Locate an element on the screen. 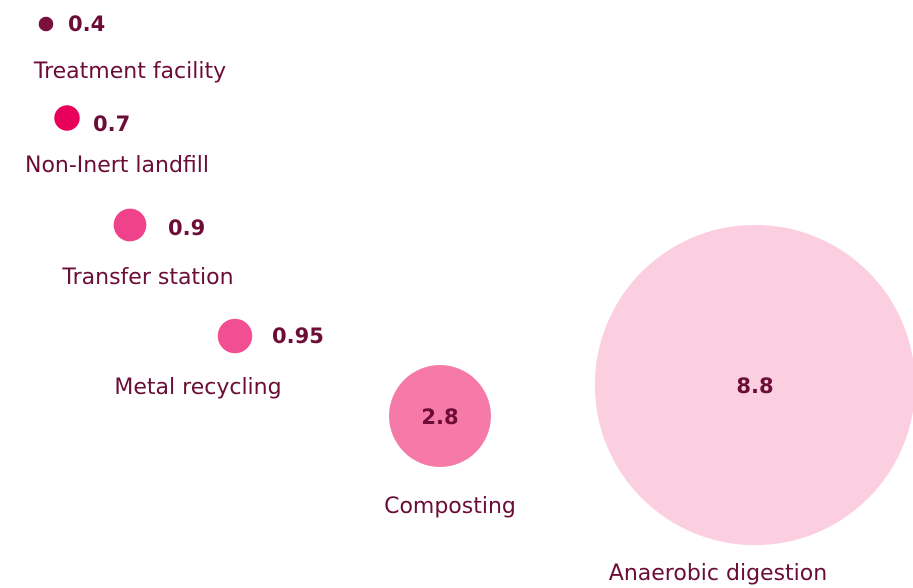  category-label: Anaerobic digestion is located at coordinates (718, 573).